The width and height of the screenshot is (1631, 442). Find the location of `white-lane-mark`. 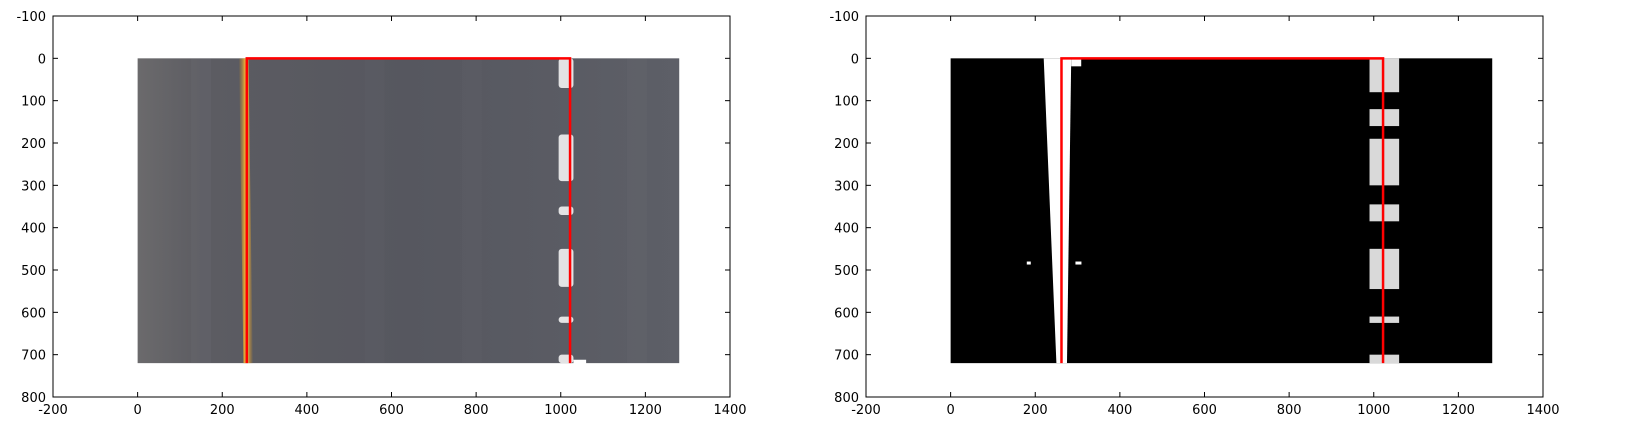

white-lane-mark is located at coordinates (580, 361).